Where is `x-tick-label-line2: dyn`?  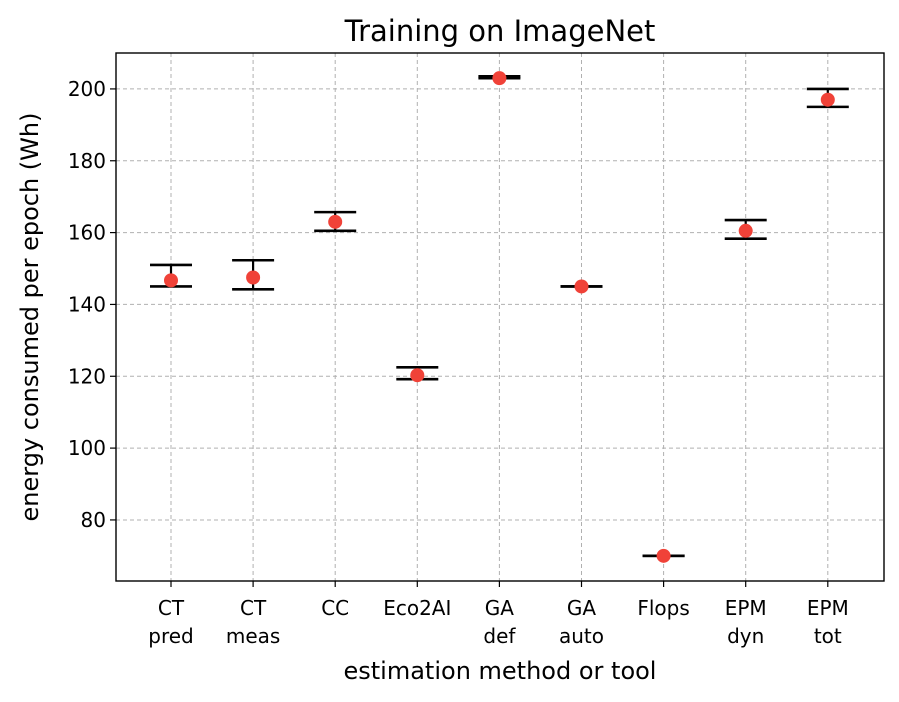
x-tick-label-line2: dyn is located at coordinates (745, 636).